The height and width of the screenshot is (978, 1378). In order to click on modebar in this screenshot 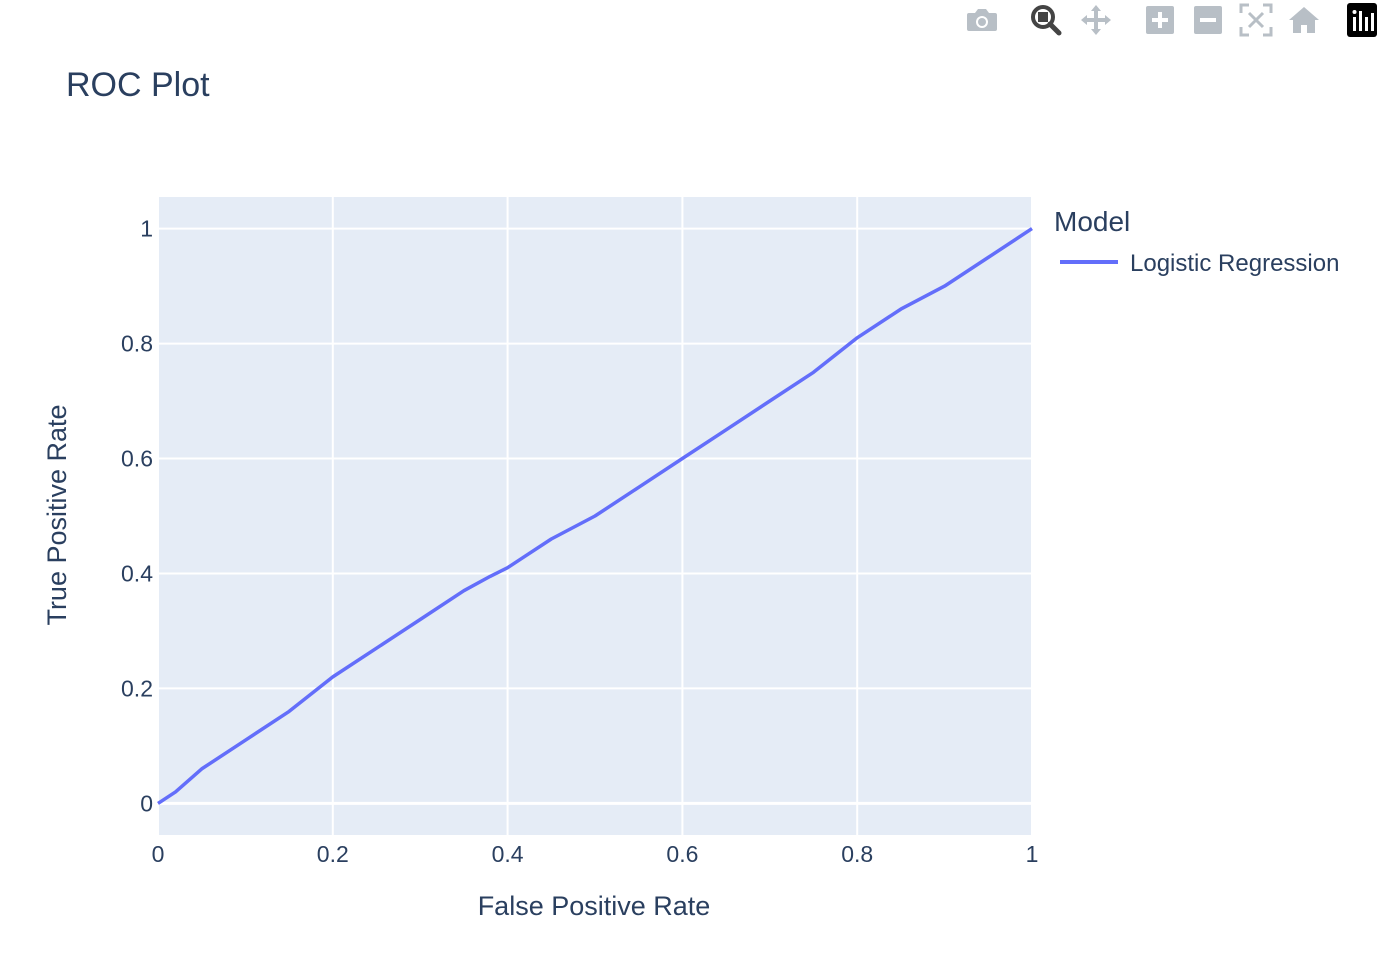, I will do `click(1169, 21)`.